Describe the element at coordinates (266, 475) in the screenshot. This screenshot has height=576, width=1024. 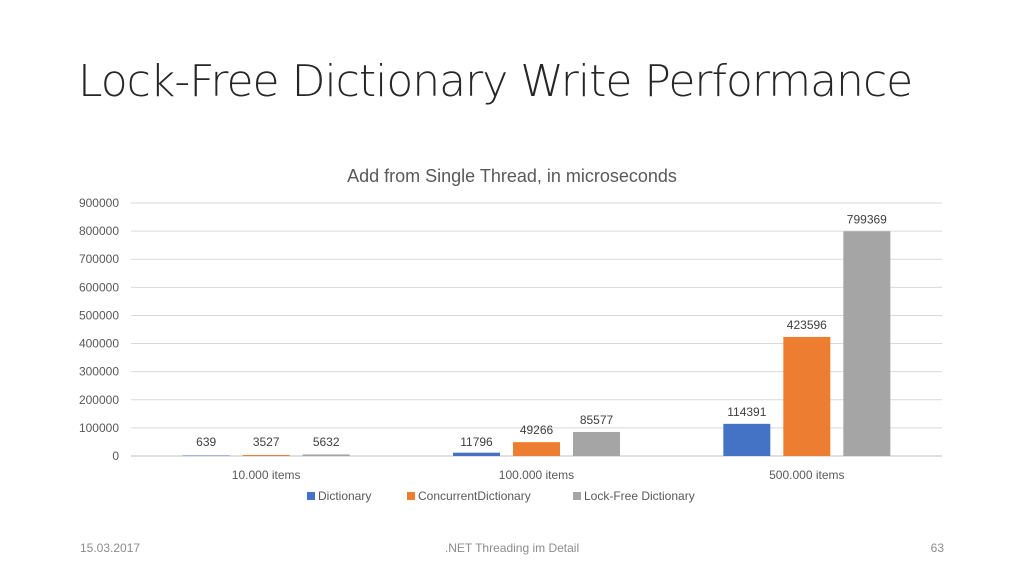
I see `x-tick-label: 10.000 items` at that location.